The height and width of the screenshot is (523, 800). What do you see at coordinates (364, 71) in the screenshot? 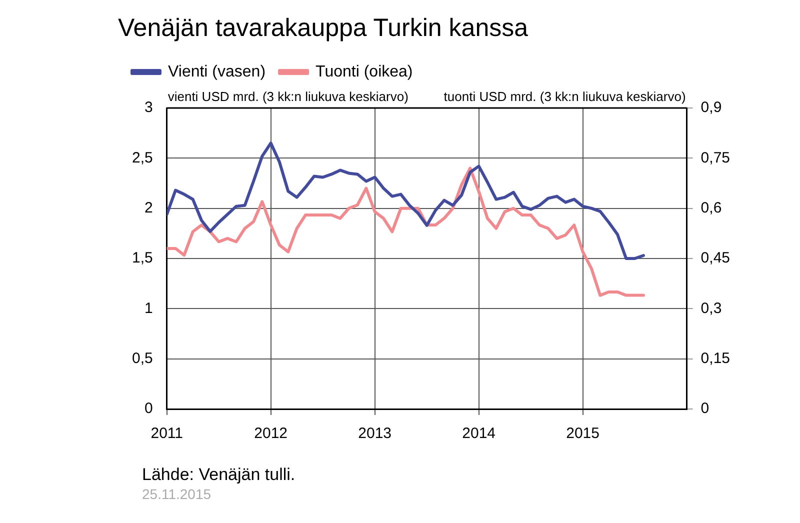
I see `legend-label: Tuonti (oikea)` at bounding box center [364, 71].